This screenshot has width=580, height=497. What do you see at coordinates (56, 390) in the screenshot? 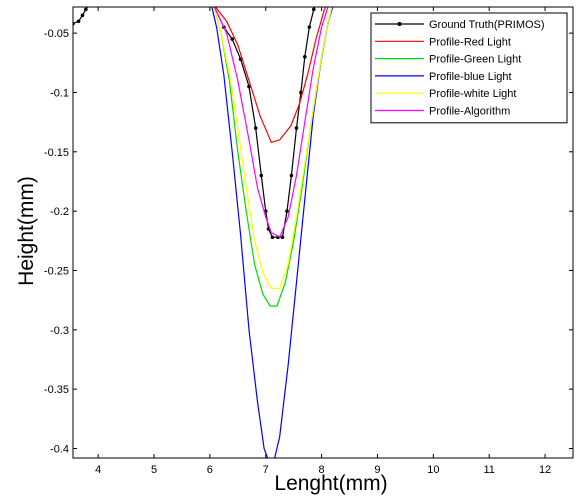
I see `y-tick-label: -0.35` at bounding box center [56, 390].